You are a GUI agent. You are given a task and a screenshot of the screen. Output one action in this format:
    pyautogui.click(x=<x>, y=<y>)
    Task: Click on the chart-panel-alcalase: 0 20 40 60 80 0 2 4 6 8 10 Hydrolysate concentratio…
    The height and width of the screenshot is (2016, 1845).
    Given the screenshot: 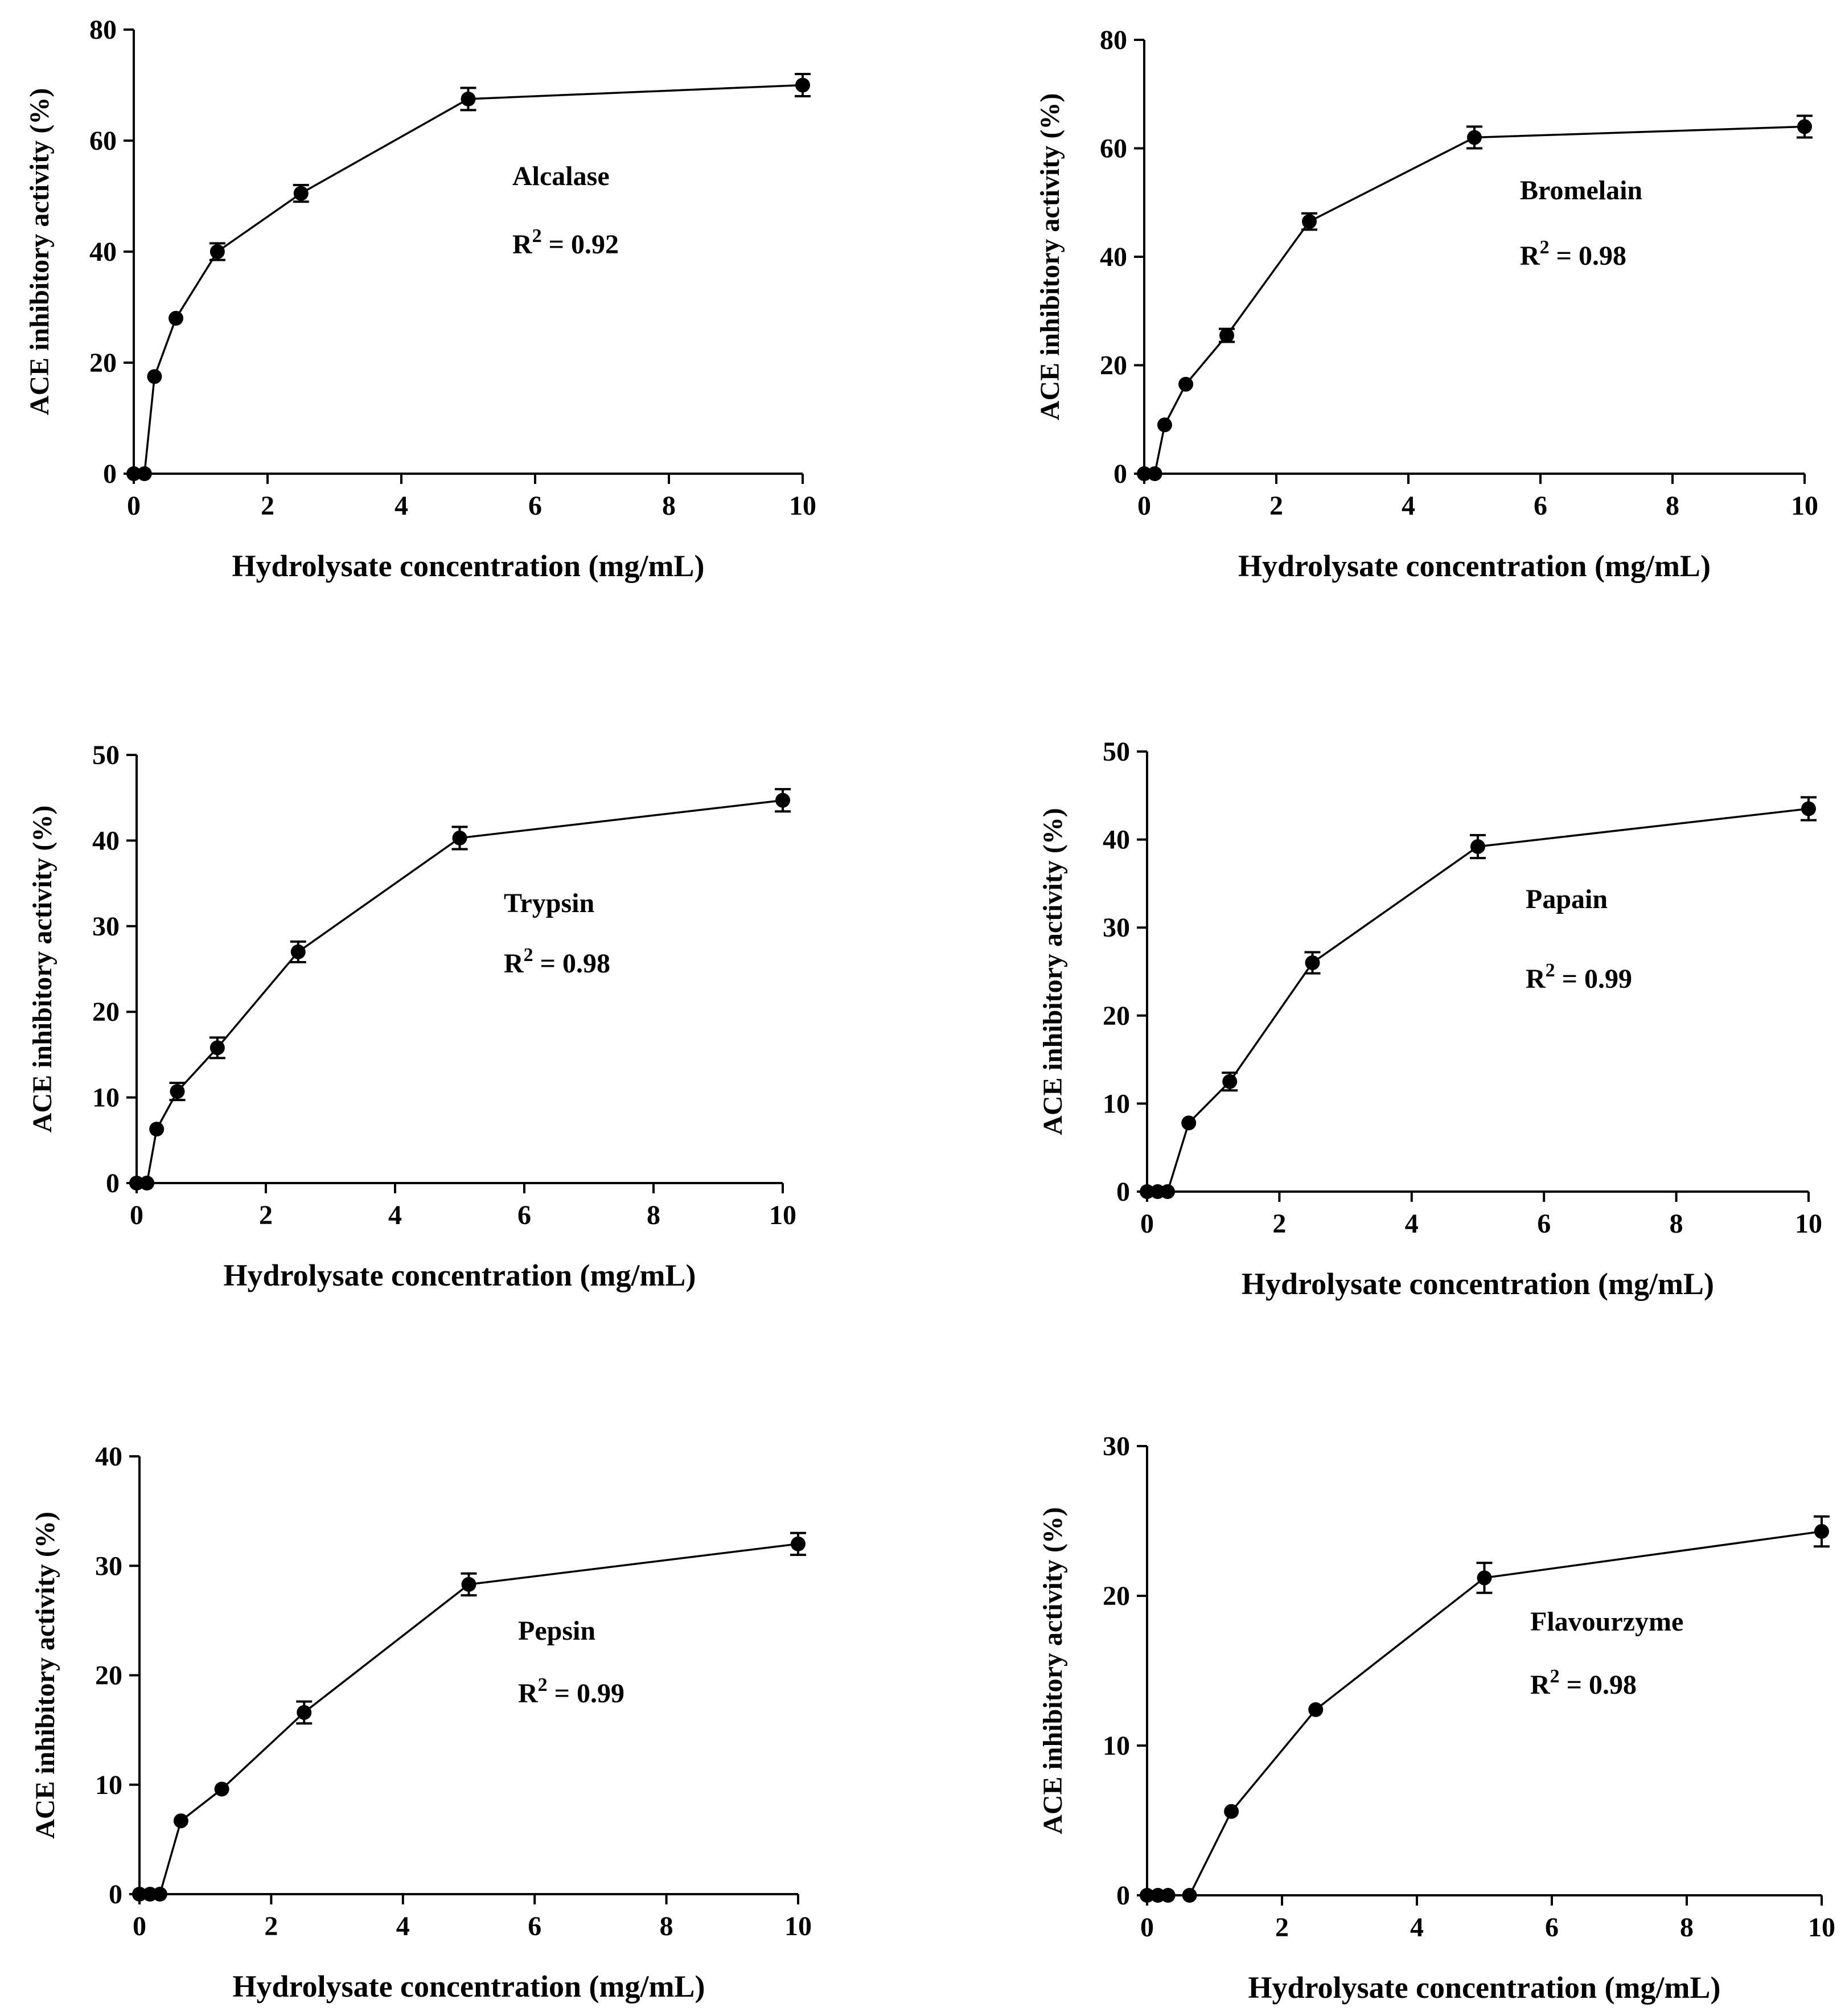 What is the action you would take?
    pyautogui.click(x=420, y=299)
    